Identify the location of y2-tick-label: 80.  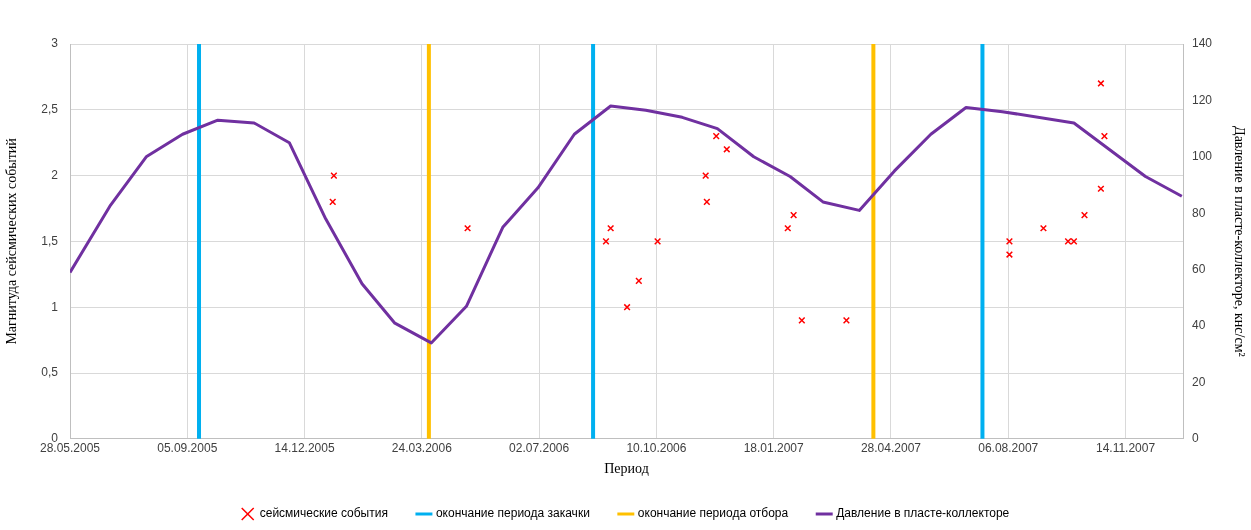
(1199, 212).